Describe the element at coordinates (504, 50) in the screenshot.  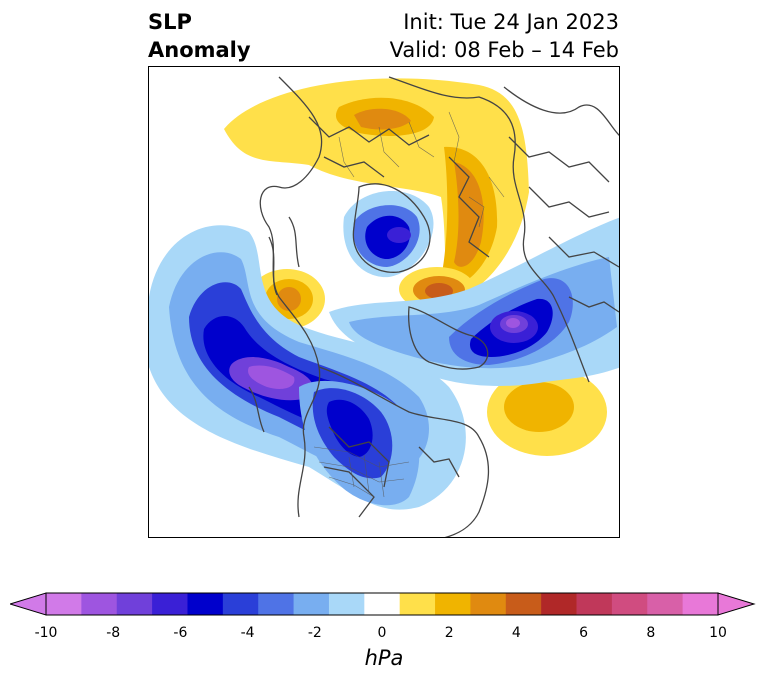
I see `valid-range: Valid: 08 Feb – 14 Feb` at that location.